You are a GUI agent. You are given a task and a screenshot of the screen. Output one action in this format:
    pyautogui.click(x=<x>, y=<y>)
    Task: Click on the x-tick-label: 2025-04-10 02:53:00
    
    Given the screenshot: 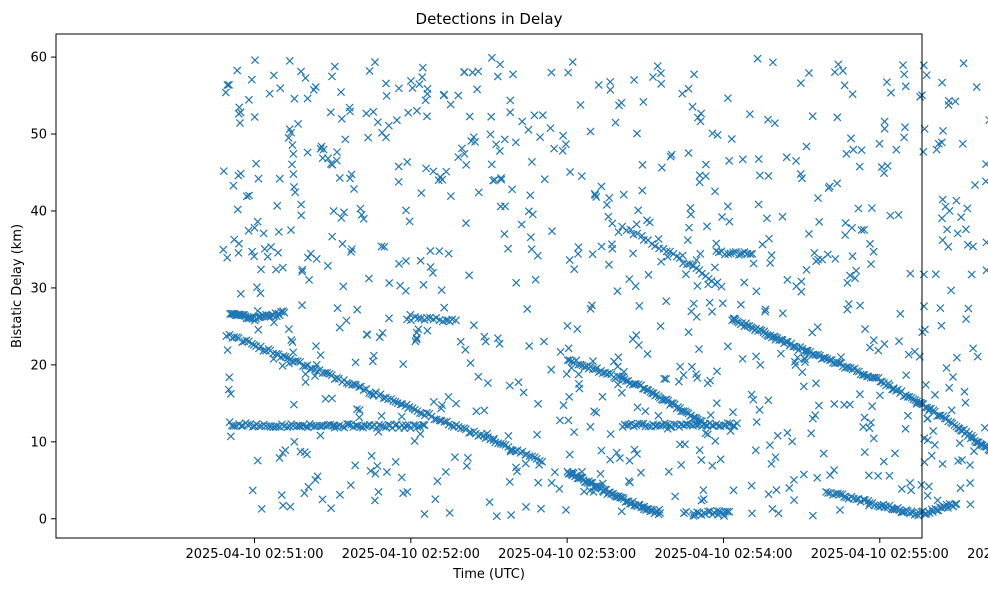 What is the action you would take?
    pyautogui.click(x=567, y=554)
    